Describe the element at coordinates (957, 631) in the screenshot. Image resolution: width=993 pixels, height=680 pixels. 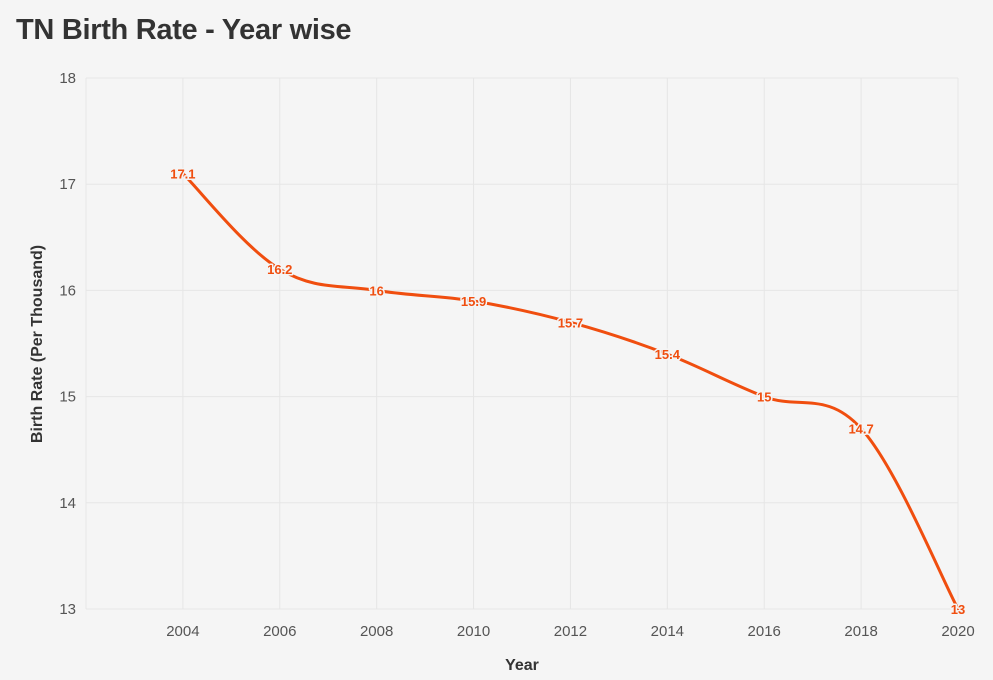
I see `x-tick-label: 2020` at that location.